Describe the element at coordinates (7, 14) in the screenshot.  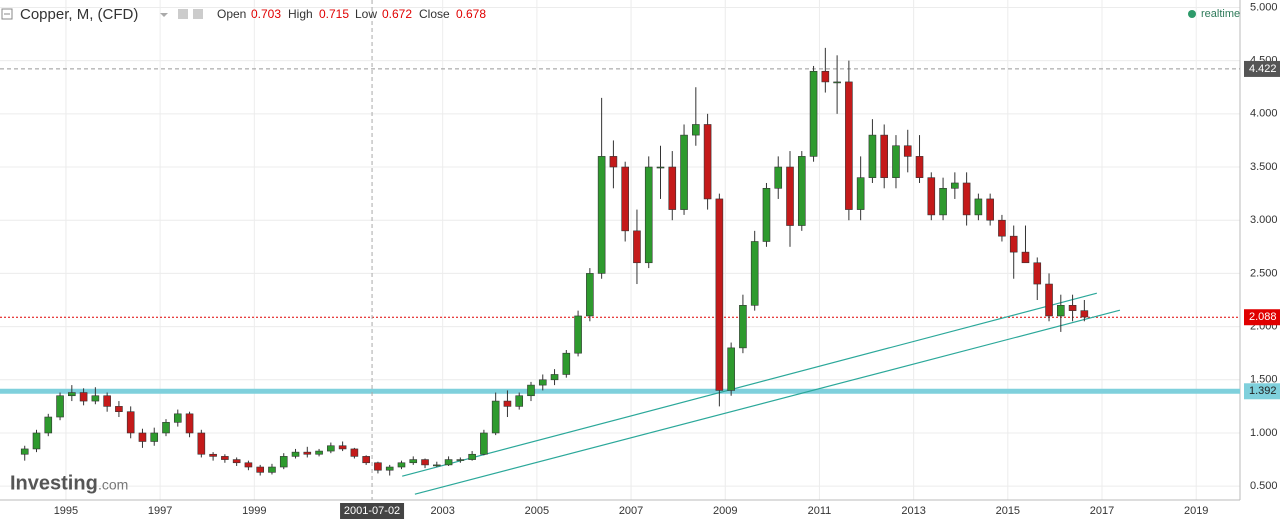
I see `collapse-icon` at that location.